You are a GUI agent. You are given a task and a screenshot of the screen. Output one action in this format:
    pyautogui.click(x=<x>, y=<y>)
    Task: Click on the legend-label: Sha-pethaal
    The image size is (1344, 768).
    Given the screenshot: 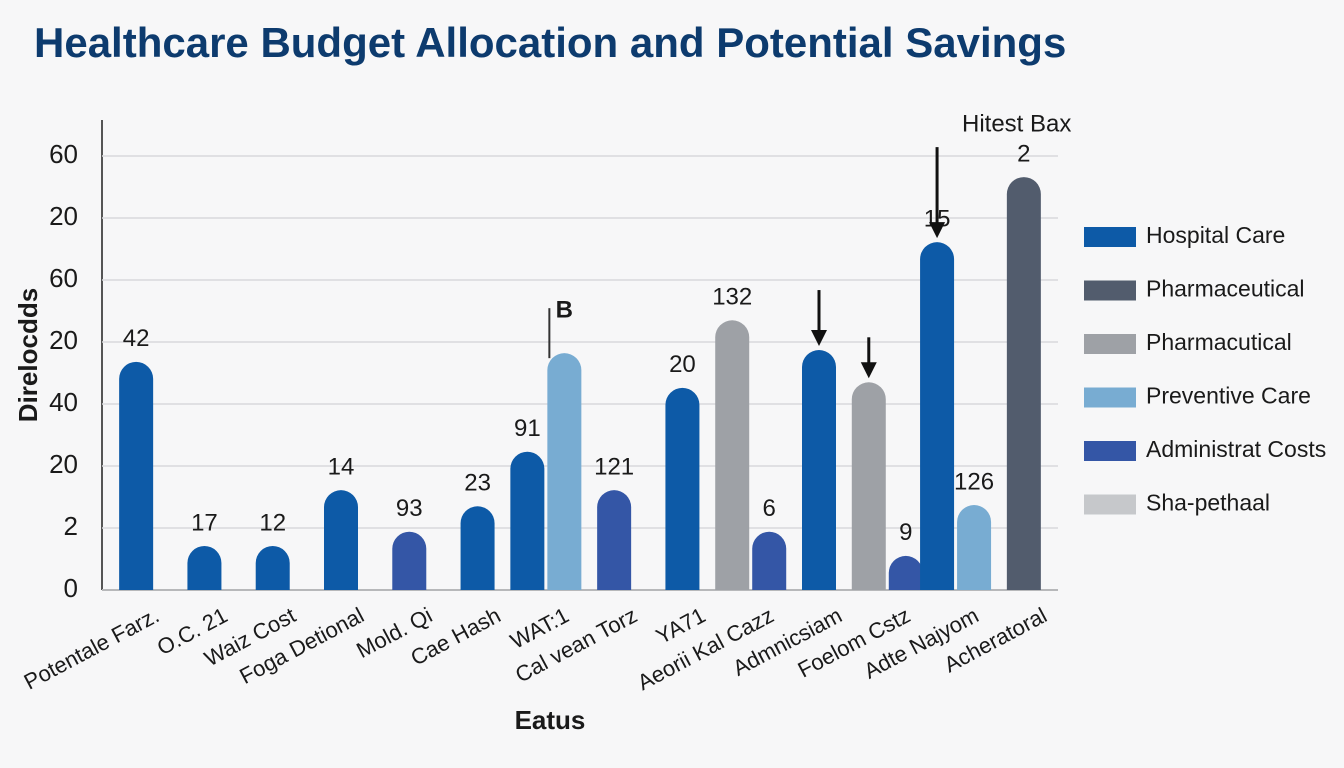 What is the action you would take?
    pyautogui.click(x=1208, y=503)
    